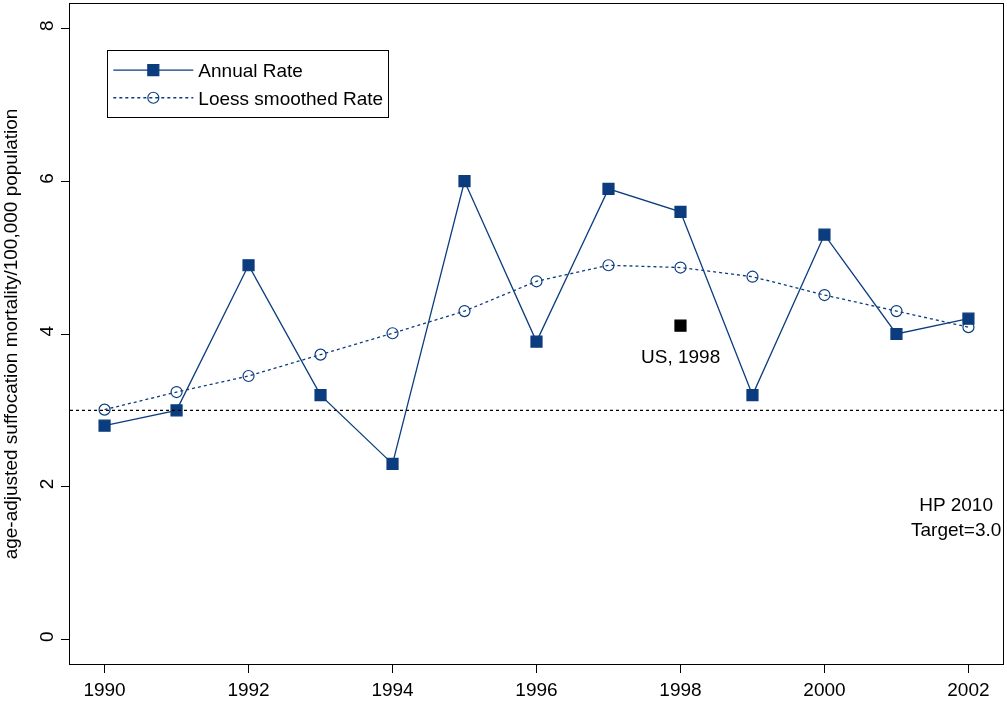 This screenshot has width=1007, height=714. What do you see at coordinates (680, 689) in the screenshot?
I see `x-tick-label: 1998` at bounding box center [680, 689].